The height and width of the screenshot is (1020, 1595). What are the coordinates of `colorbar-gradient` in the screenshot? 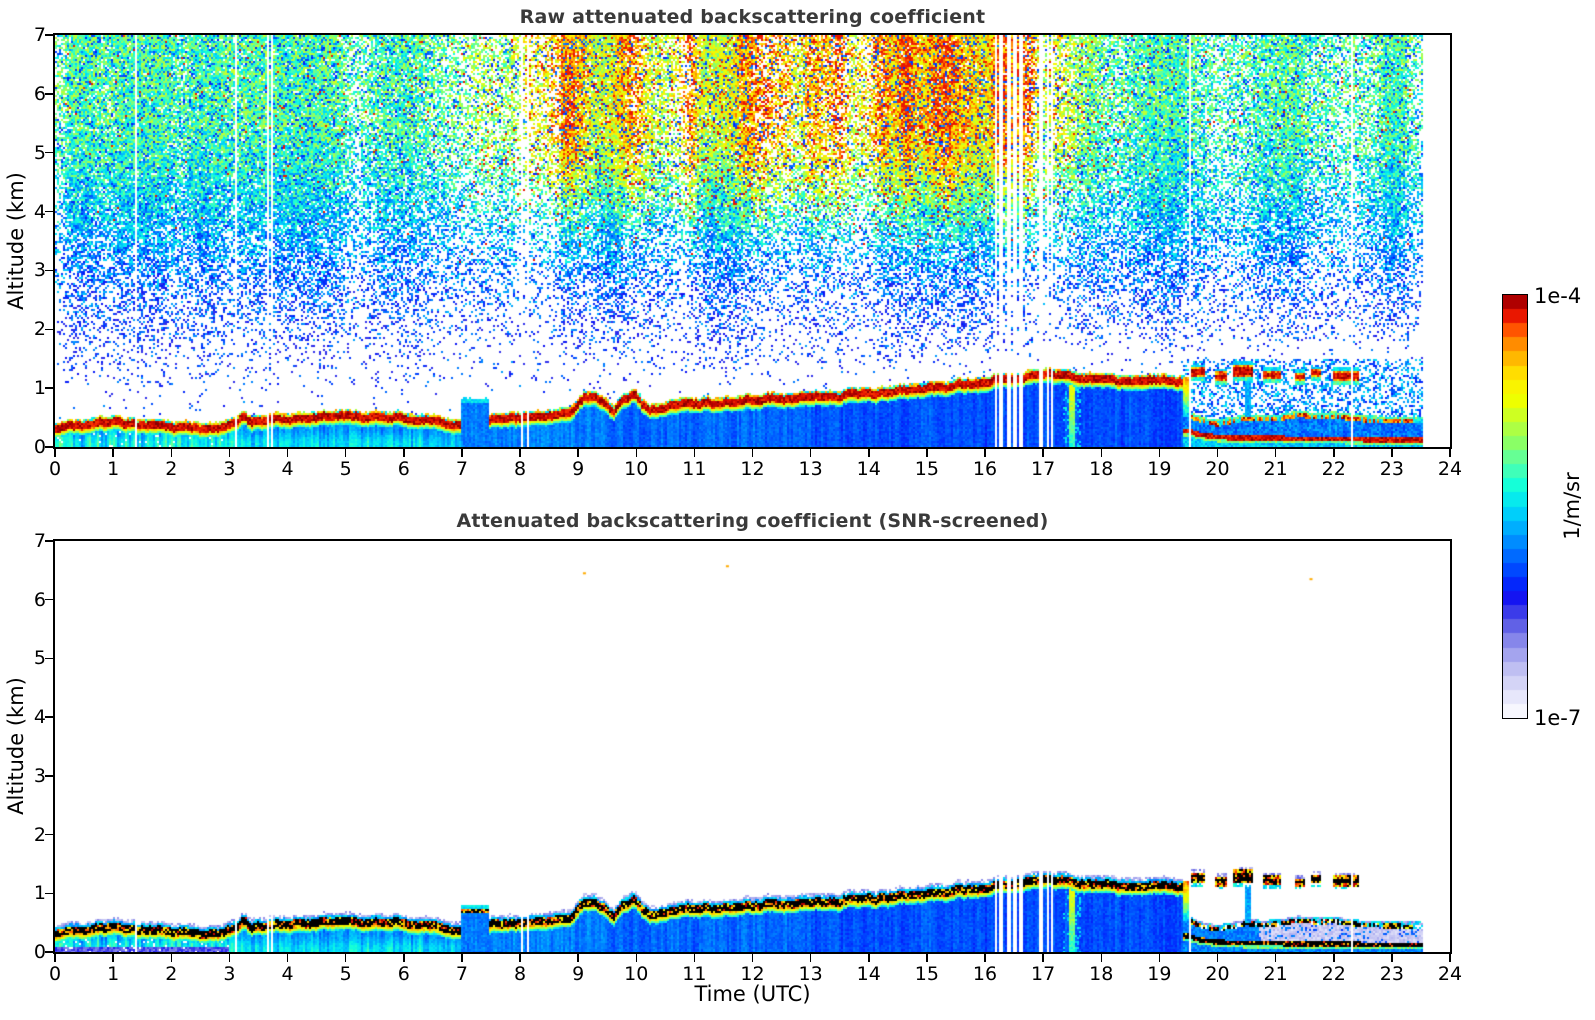 It's located at (1515, 506).